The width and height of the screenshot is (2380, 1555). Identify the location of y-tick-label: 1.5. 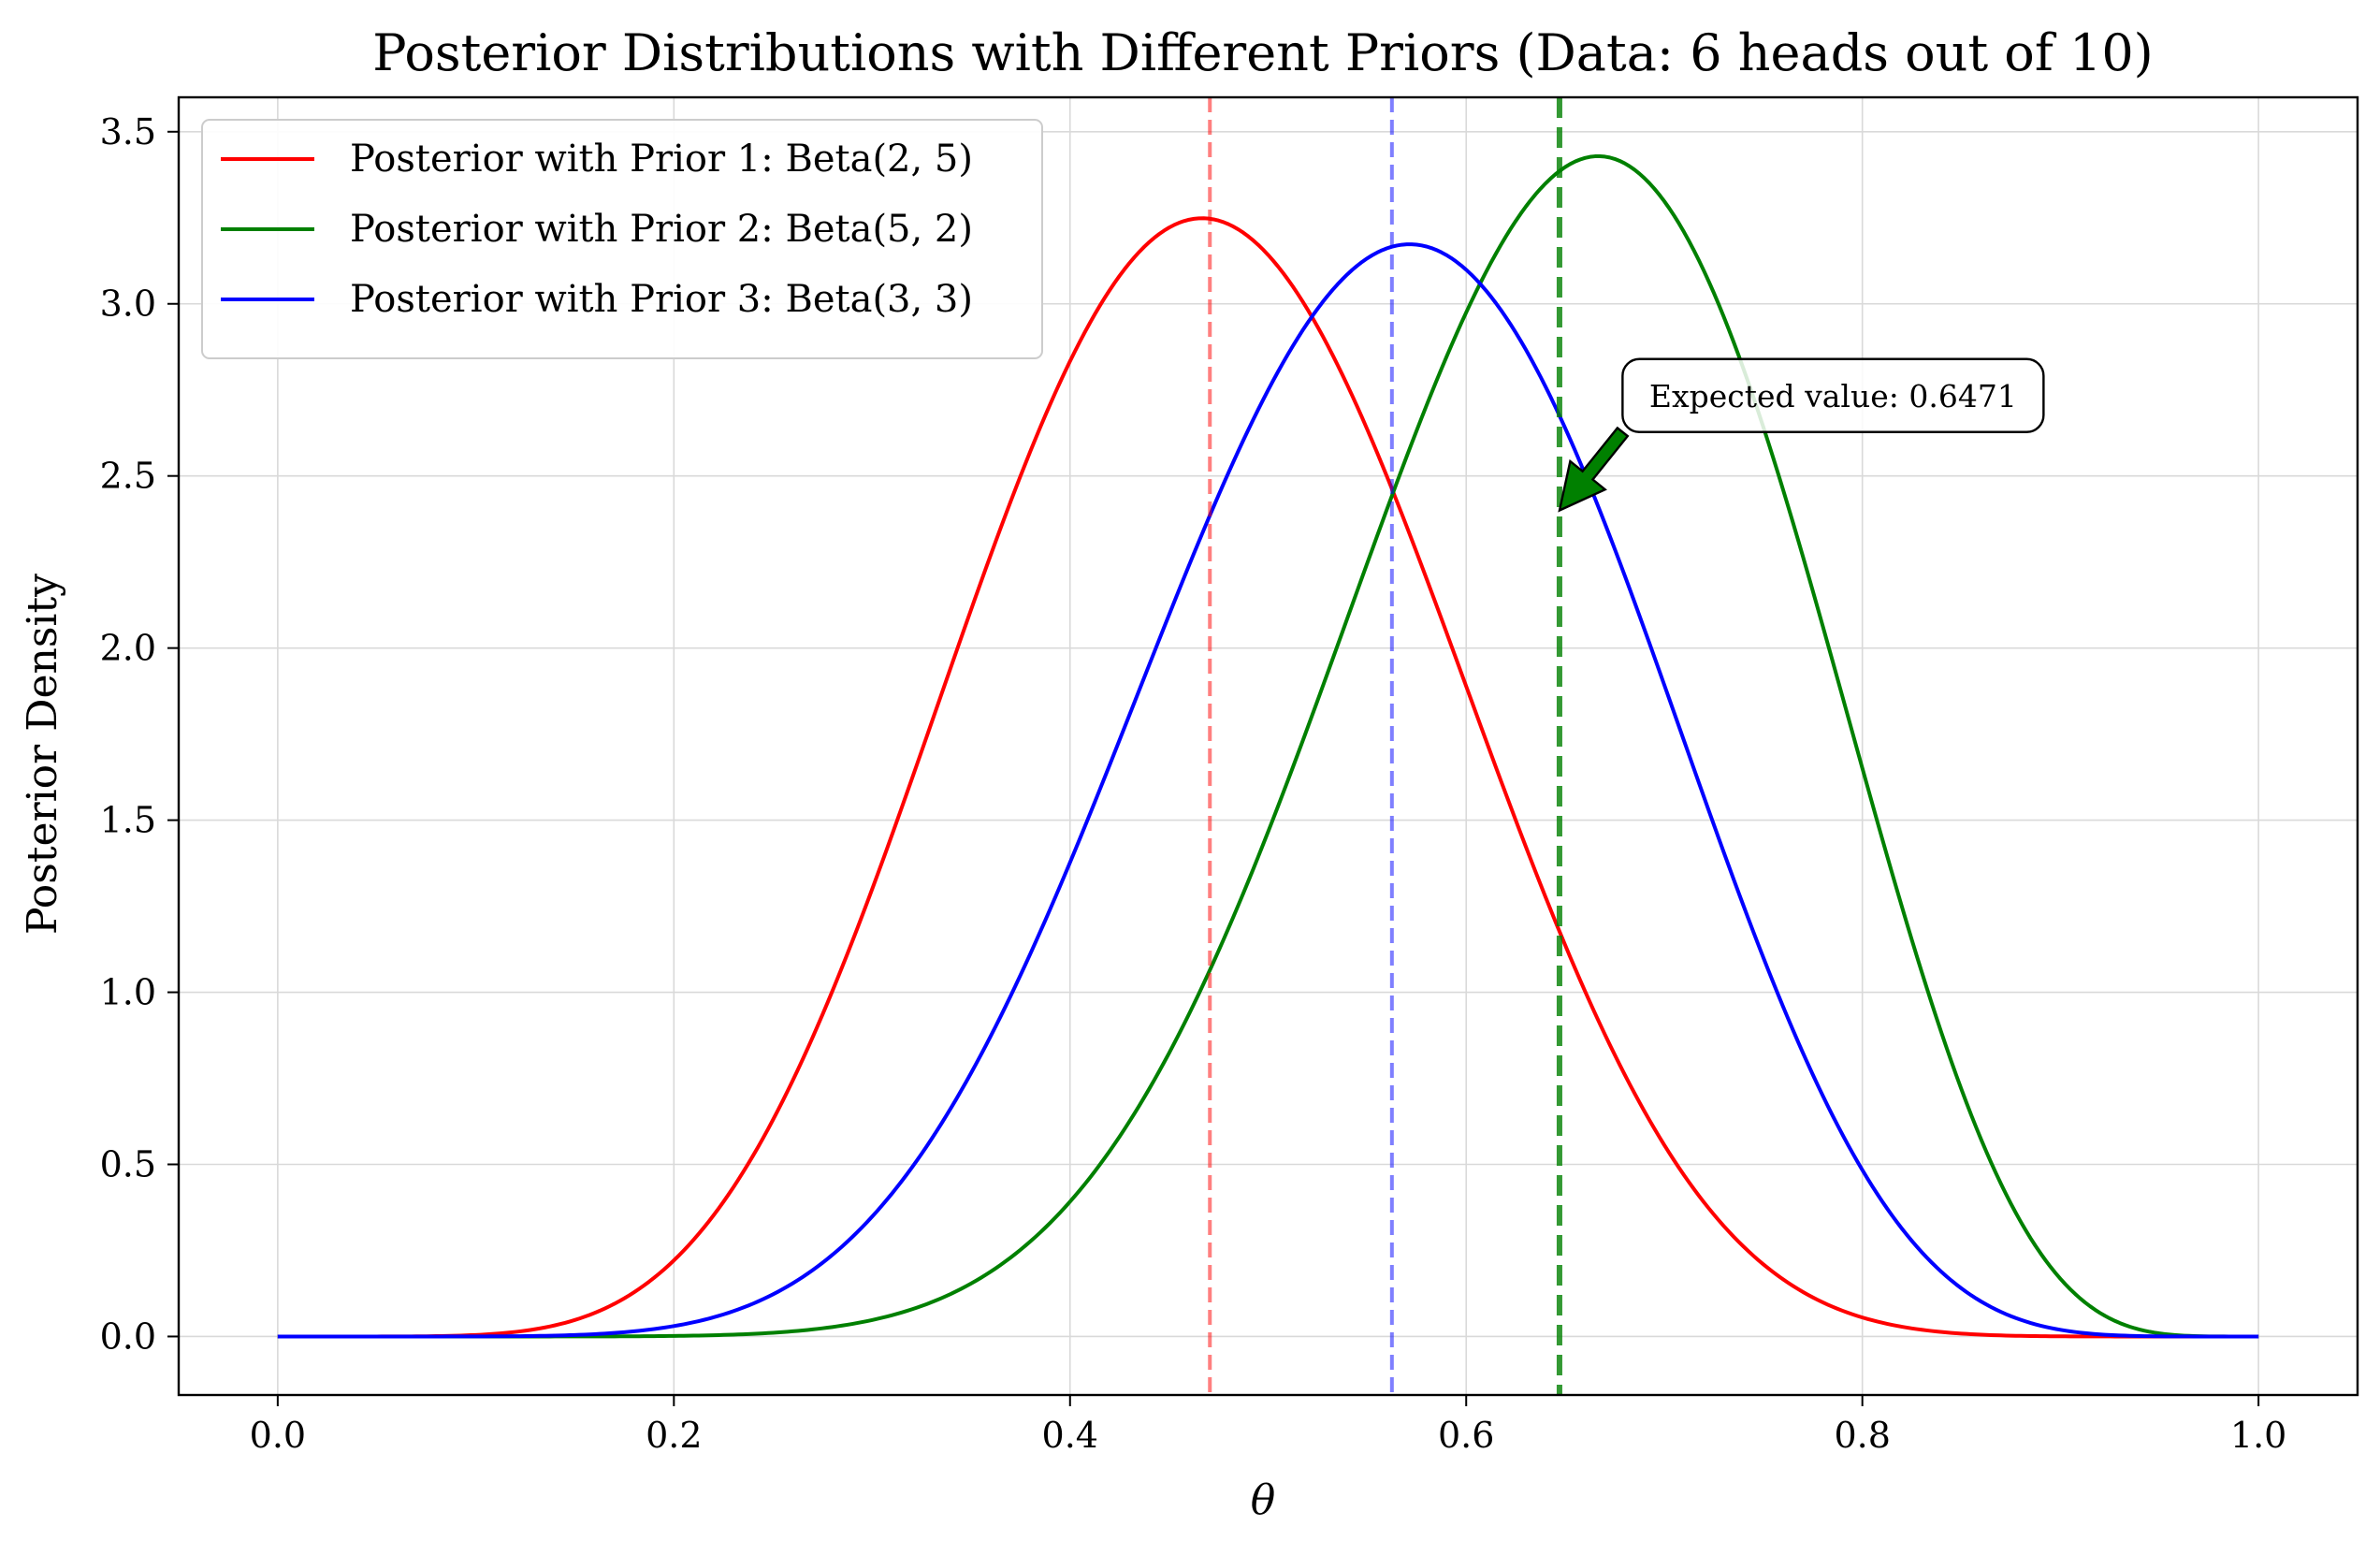
(128, 820).